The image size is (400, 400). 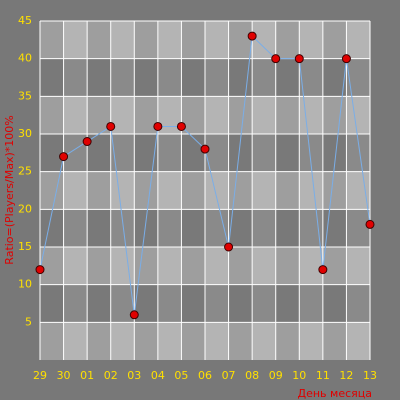 What do you see at coordinates (9, 189) in the screenshot?
I see `y-axis-label: Ratio=(Players/Max)*100%` at bounding box center [9, 189].